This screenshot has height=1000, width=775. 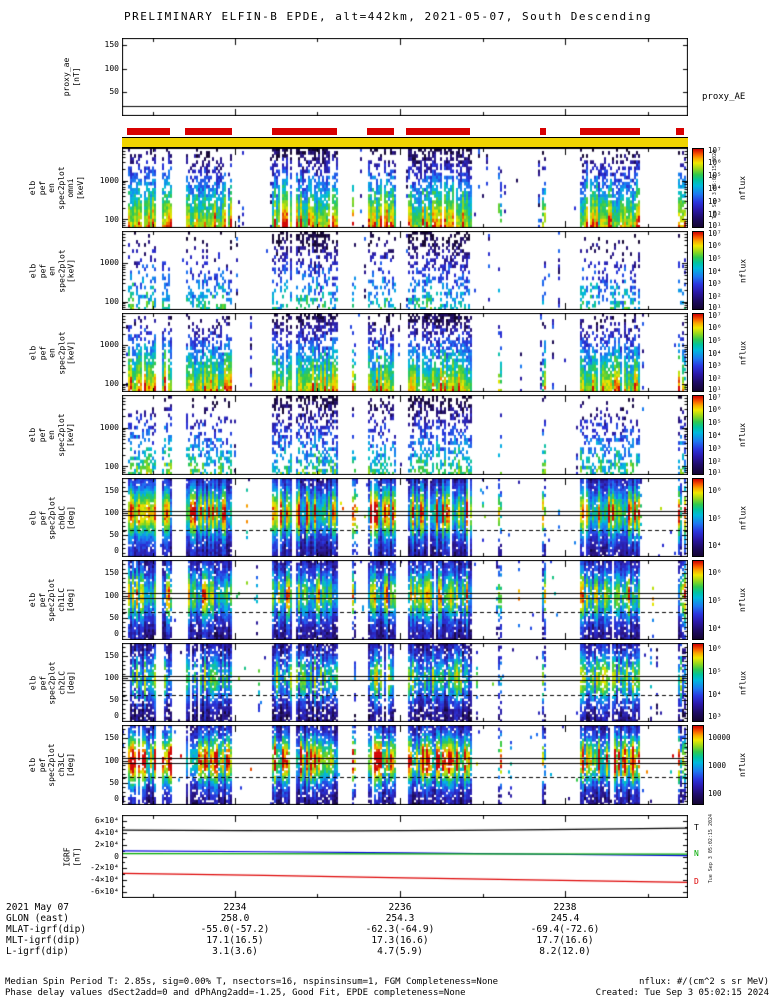 What do you see at coordinates (703, 982) in the screenshot?
I see `footer-nflux-units: nflux: #/(cm^2 s sr MeV)` at bounding box center [703, 982].